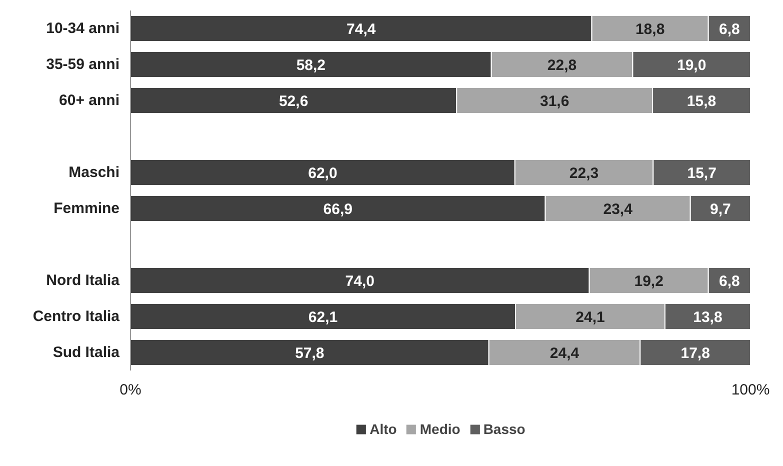 The height and width of the screenshot is (466, 783). I want to click on data-label: 17,8, so click(695, 353).